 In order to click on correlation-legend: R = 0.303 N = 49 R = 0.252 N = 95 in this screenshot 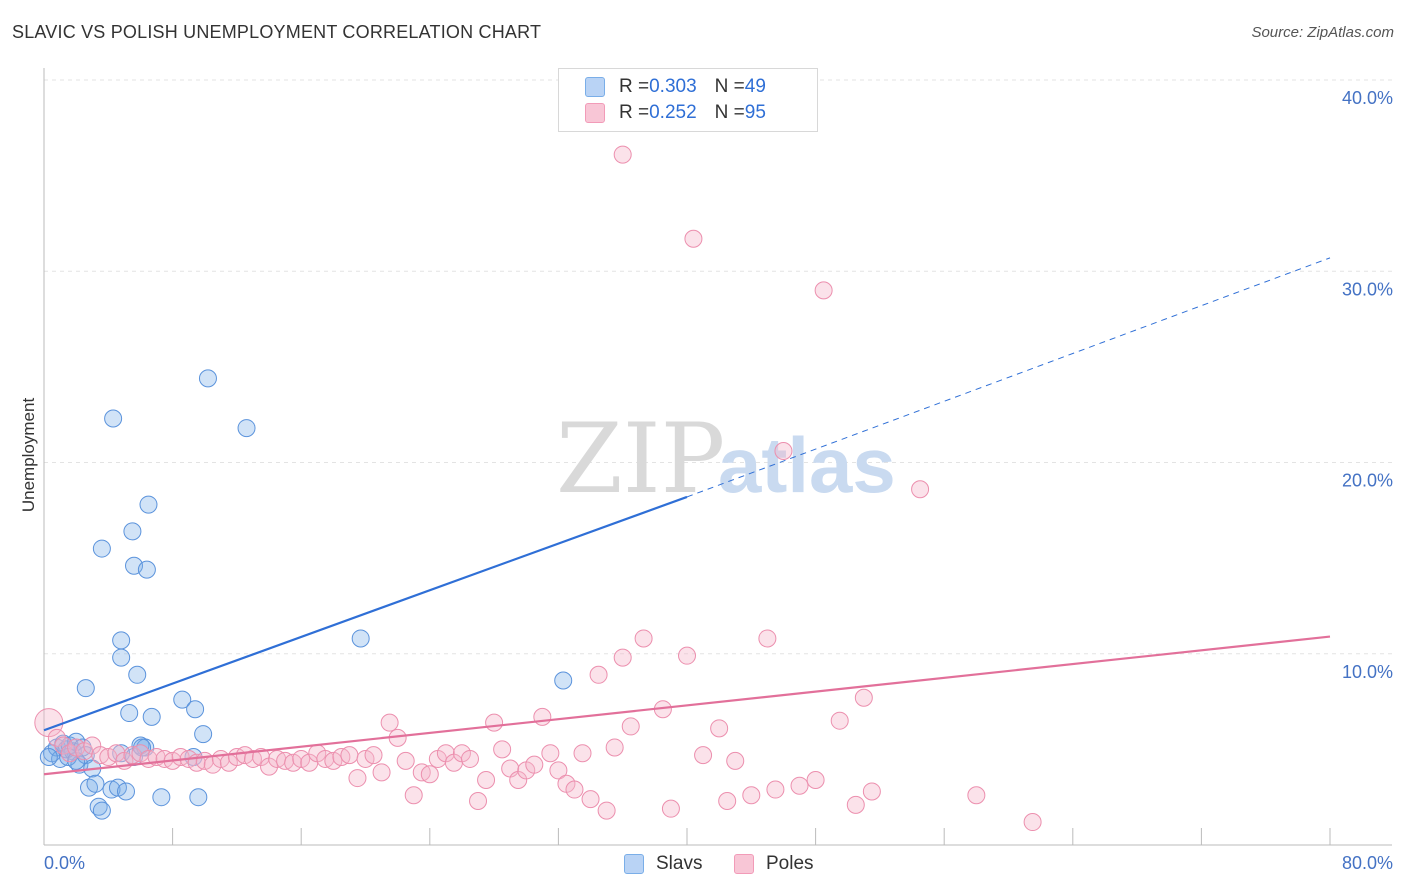, I will do `click(688, 100)`.